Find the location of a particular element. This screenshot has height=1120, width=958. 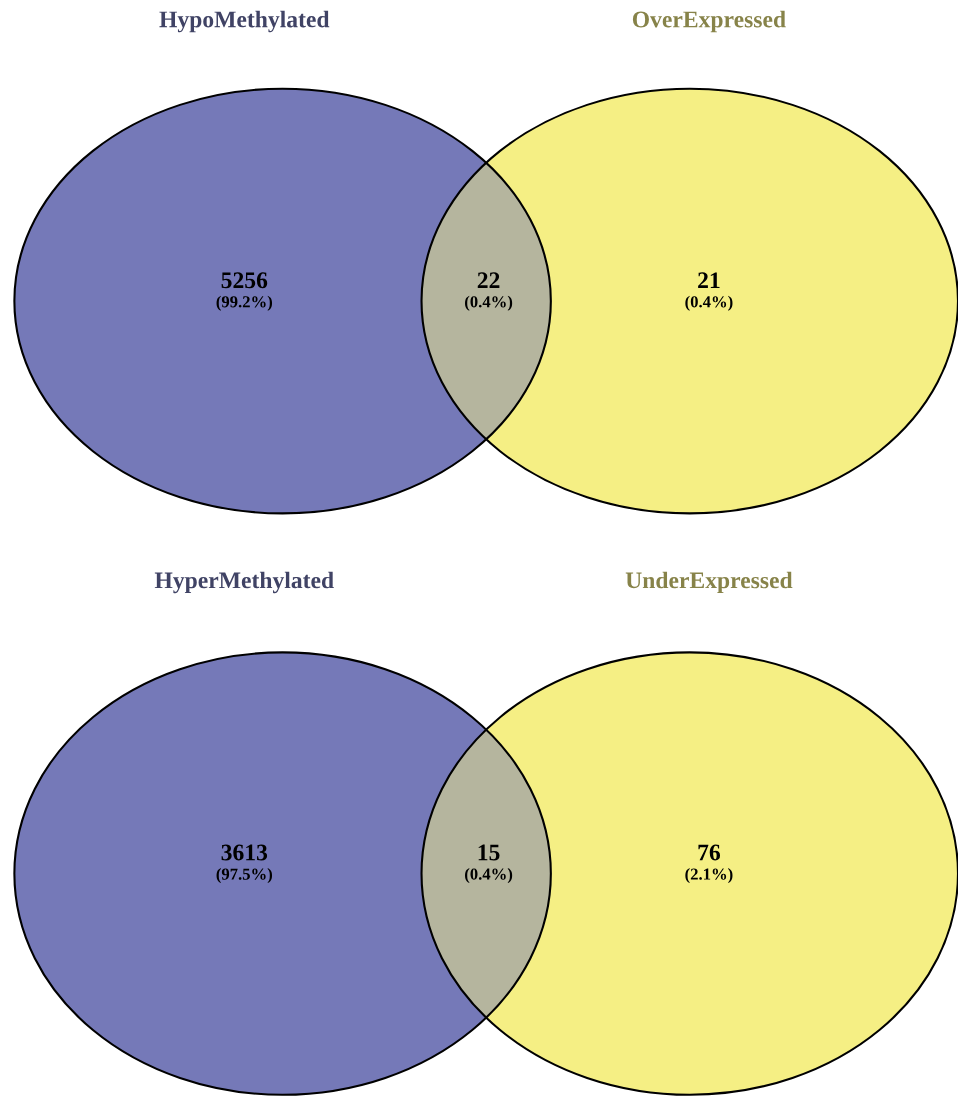

text: HypoMethylated is located at coordinates (244, 21).